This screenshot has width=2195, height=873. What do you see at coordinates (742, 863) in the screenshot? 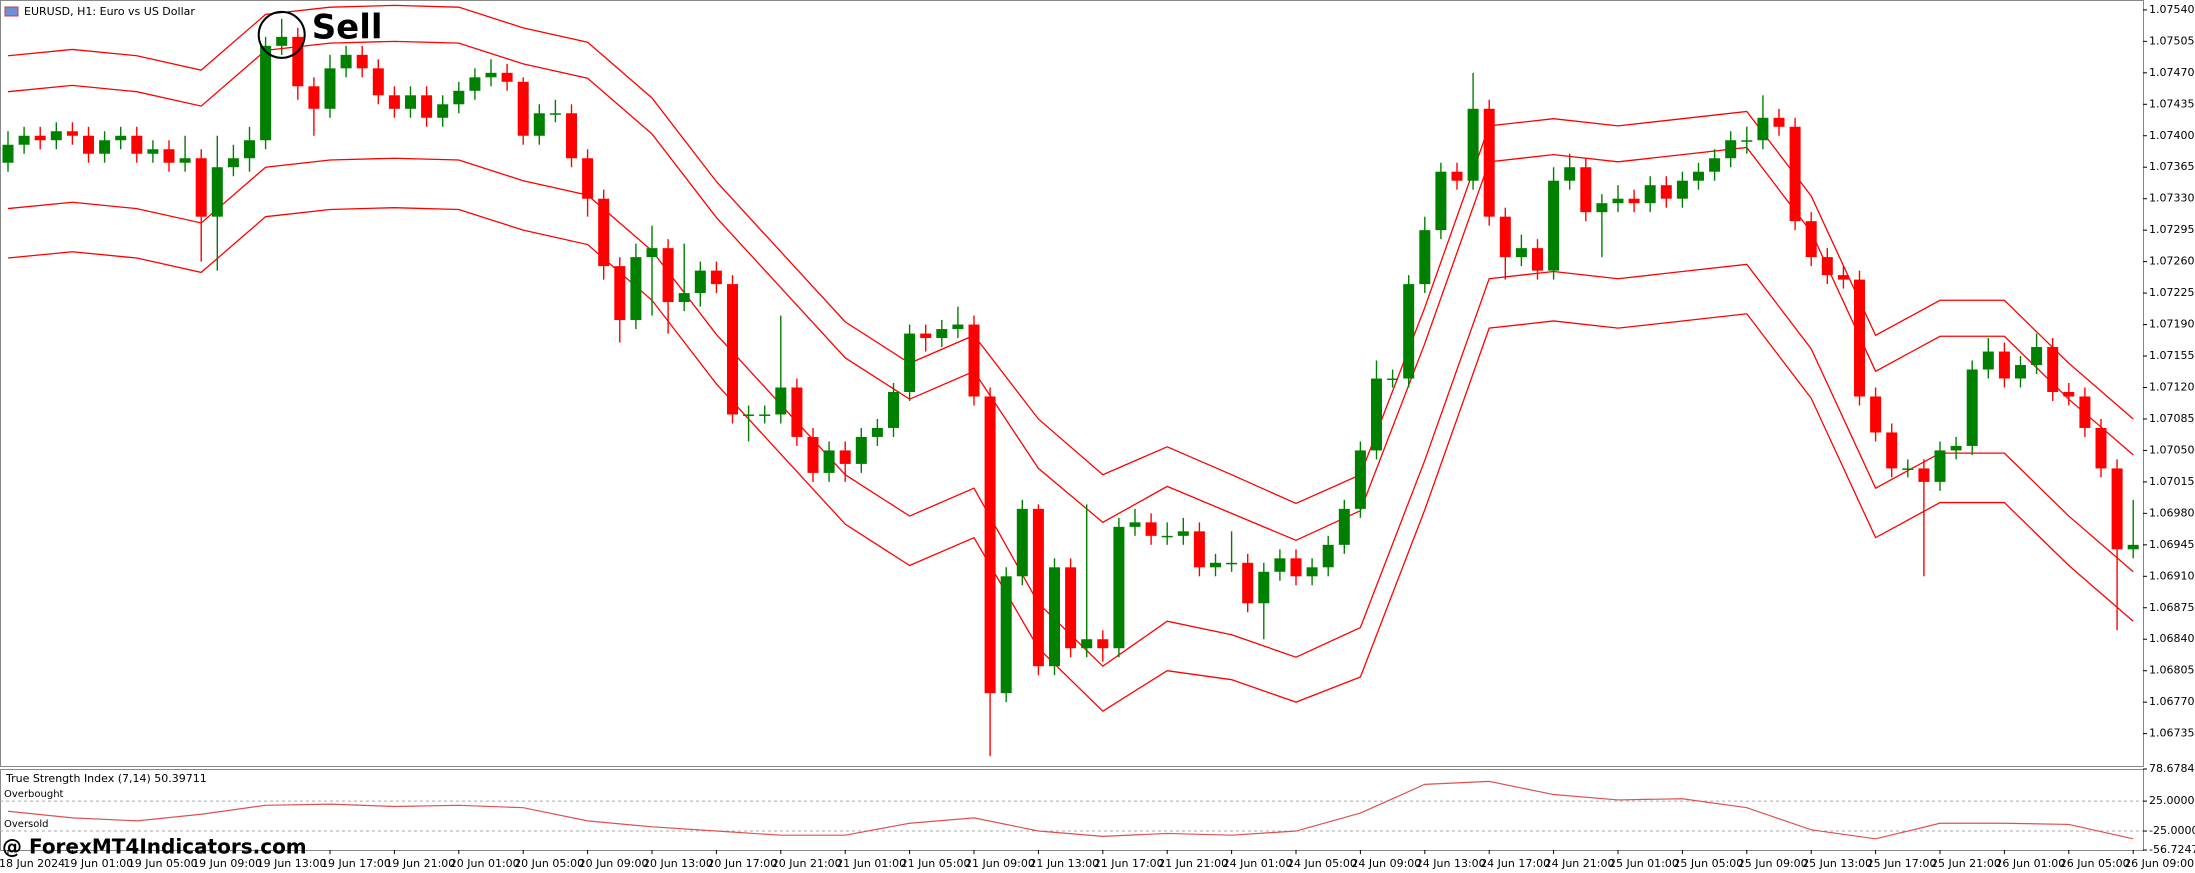
I see `x-tick-label: 20 Jun 17:00` at bounding box center [742, 863].